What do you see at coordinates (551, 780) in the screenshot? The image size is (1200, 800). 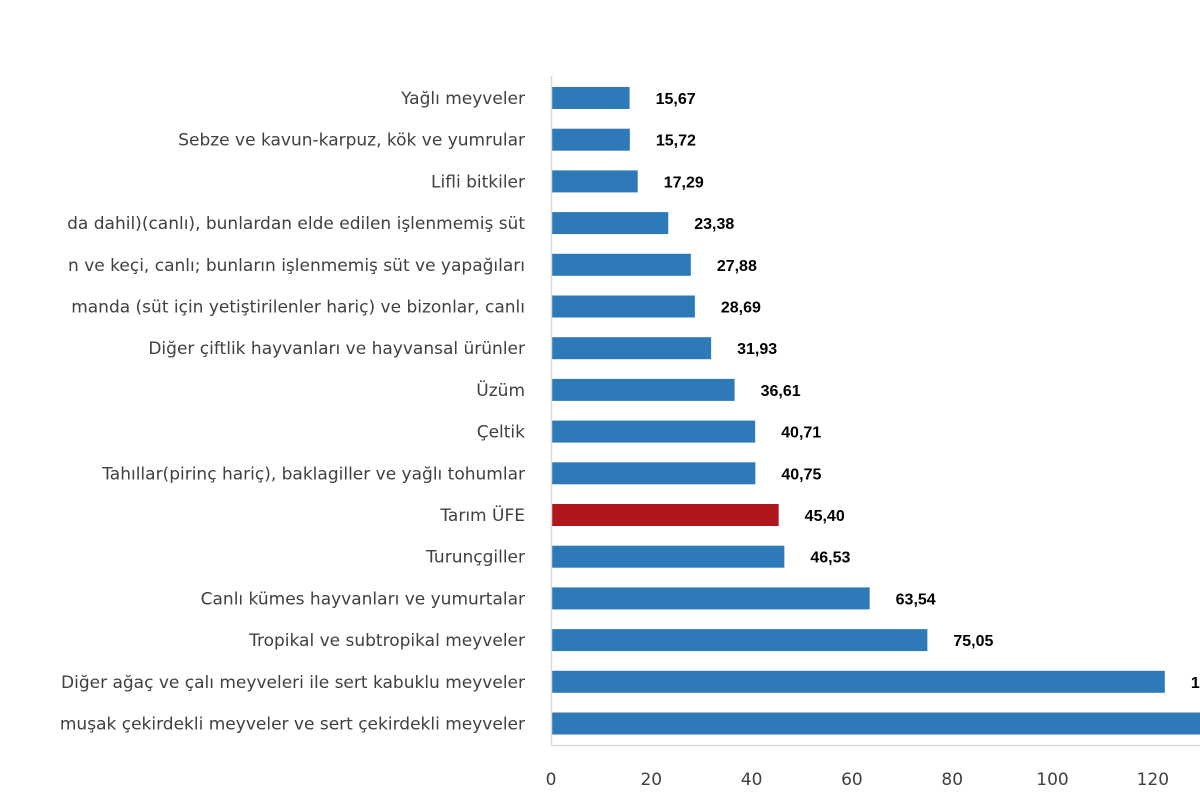 I see `x-tick-label: 0` at bounding box center [551, 780].